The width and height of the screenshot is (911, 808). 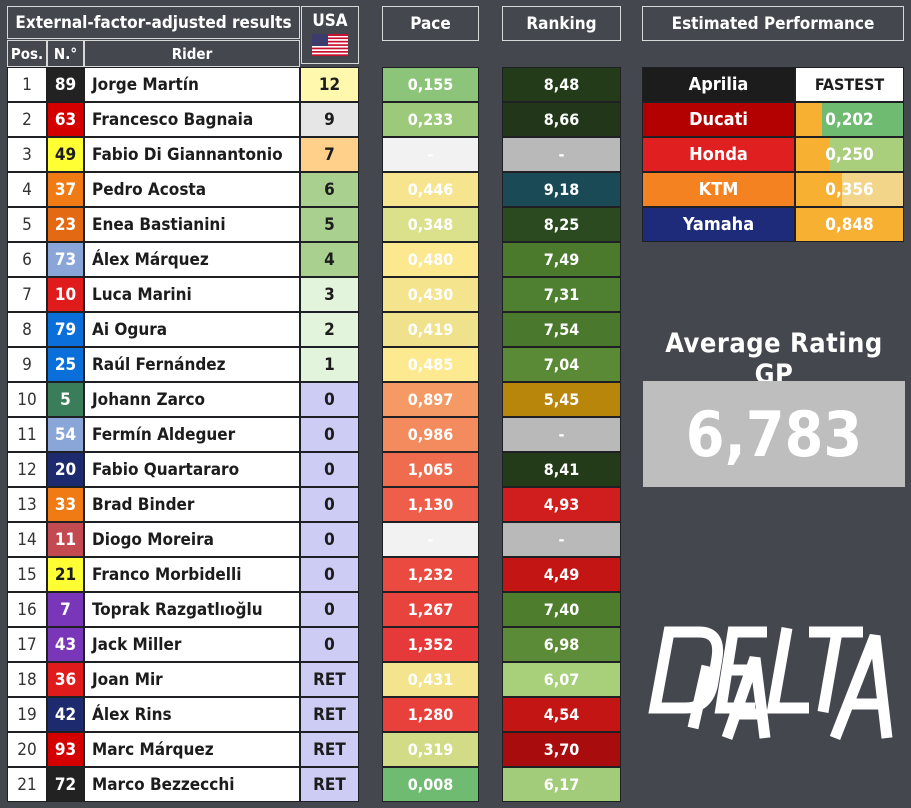 What do you see at coordinates (430, 399) in the screenshot?
I see `pace-cell: 0,897` at bounding box center [430, 399].